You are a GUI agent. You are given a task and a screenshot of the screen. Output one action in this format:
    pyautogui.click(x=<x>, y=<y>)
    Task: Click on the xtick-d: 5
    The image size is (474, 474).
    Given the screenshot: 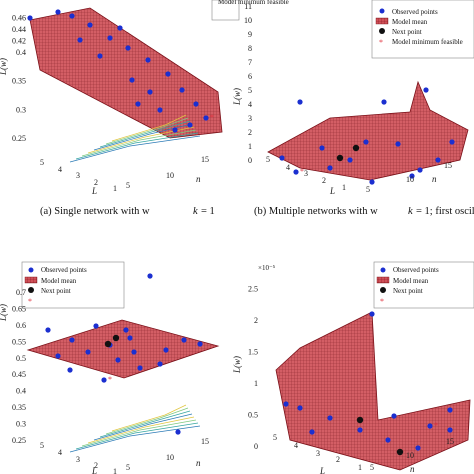 What is the action you would take?
    pyautogui.click(x=275, y=437)
    